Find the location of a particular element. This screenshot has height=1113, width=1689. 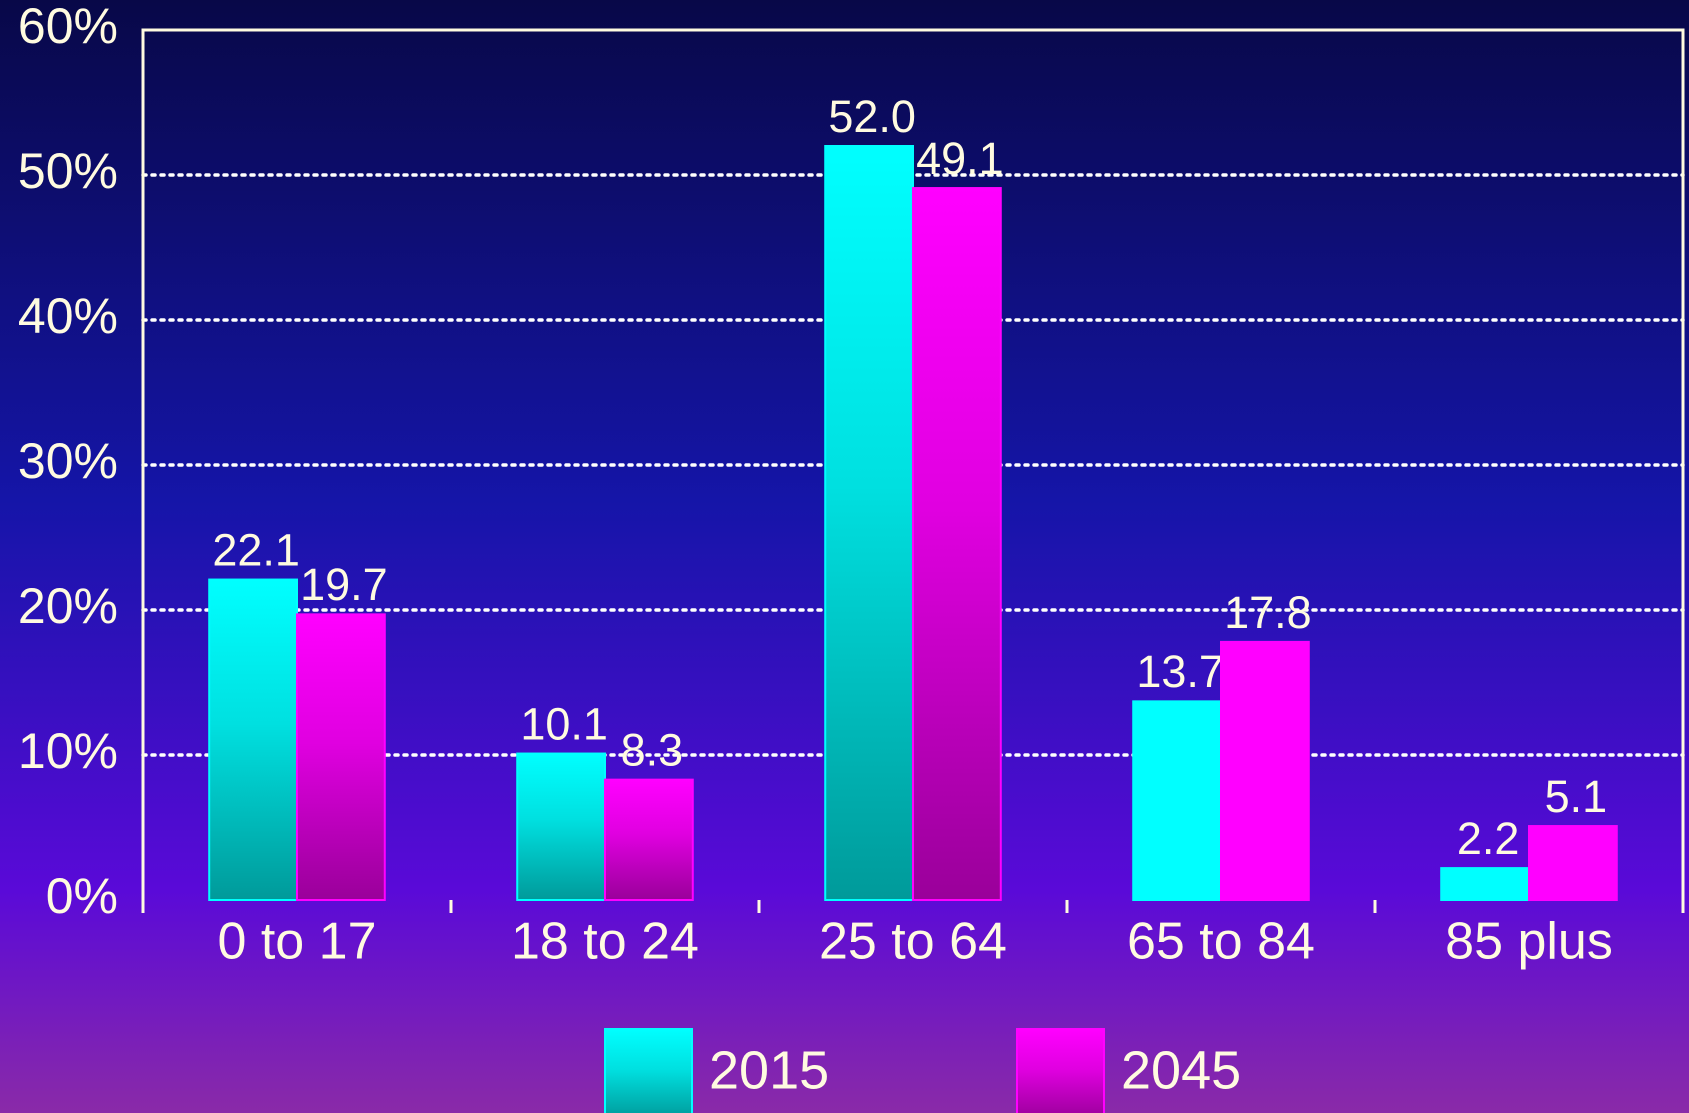

legend-label: 2015 is located at coordinates (769, 1070).